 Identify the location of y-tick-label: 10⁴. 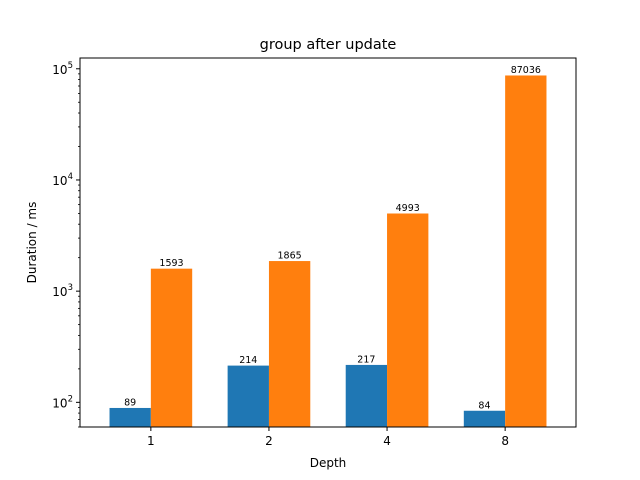
(62, 180).